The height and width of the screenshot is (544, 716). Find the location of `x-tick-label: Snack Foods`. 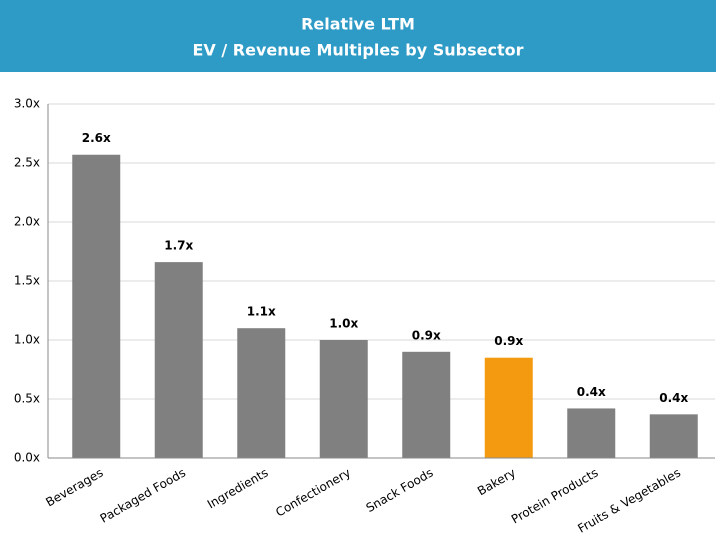

x-tick-label: Snack Foods is located at coordinates (400, 491).